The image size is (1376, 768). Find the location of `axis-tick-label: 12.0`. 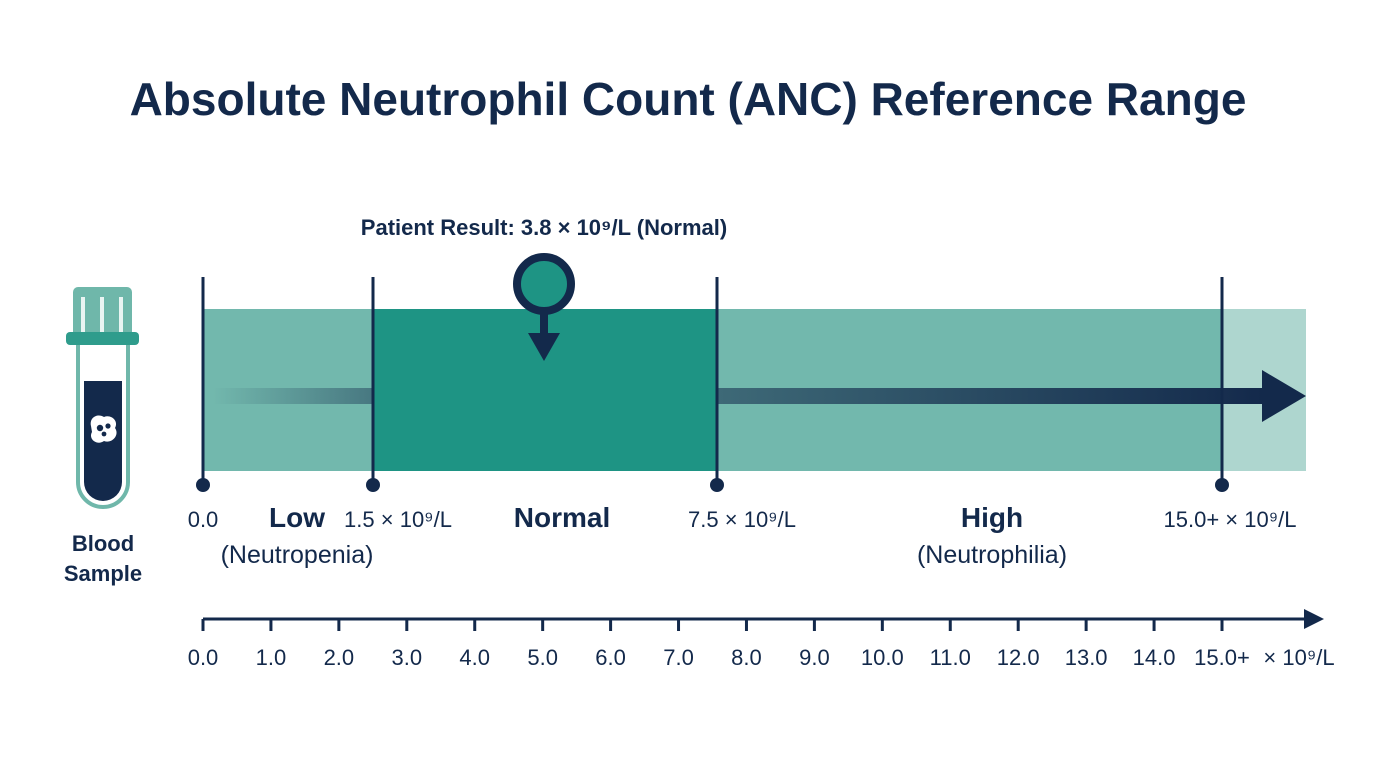

axis-tick-label: 12.0 is located at coordinates (1018, 657).